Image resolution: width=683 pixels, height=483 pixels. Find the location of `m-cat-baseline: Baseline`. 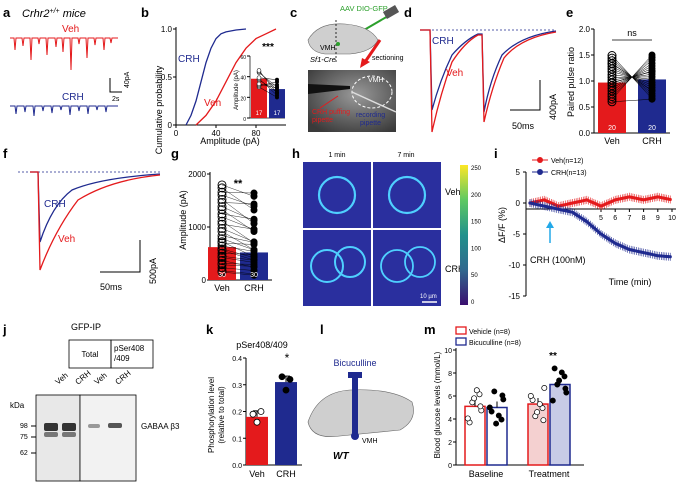

m-cat-baseline: Baseline is located at coordinates (486, 474).